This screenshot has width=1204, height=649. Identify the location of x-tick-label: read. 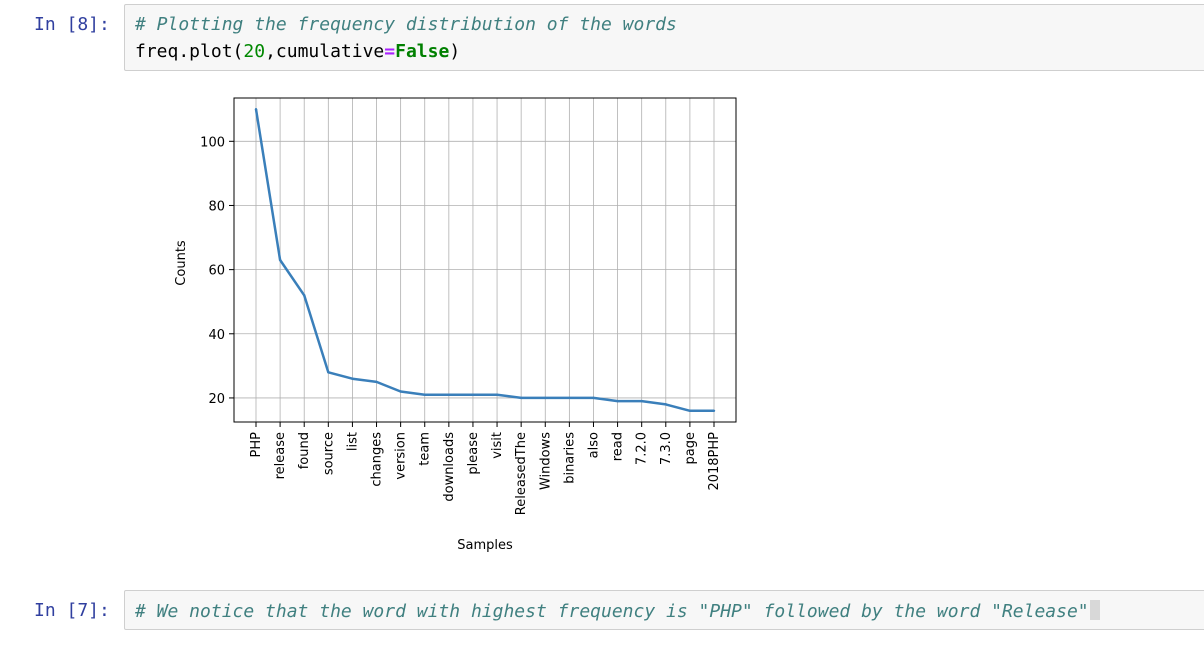
(618, 446).